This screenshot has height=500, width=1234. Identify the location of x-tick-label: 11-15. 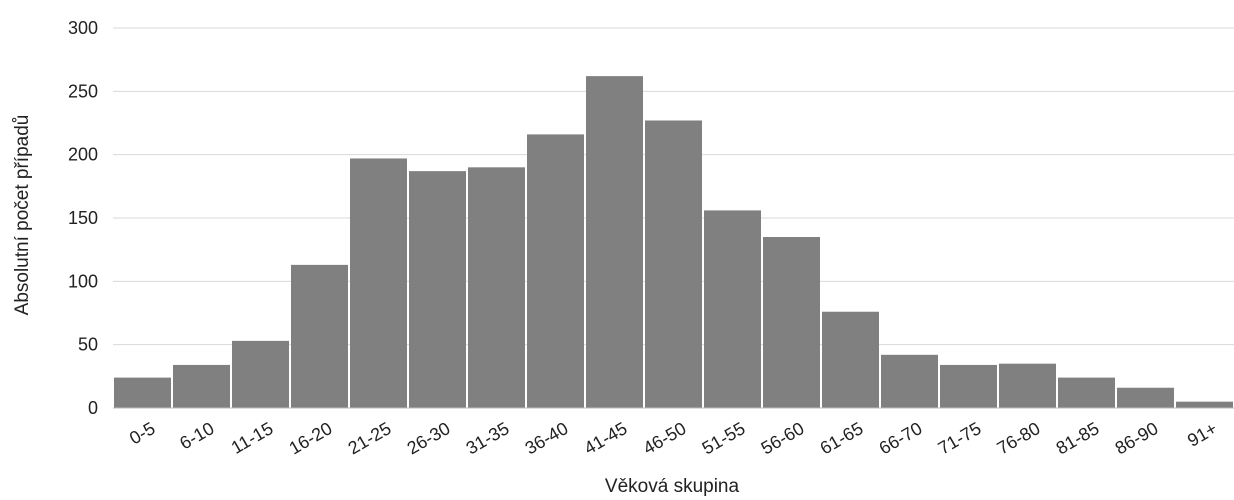
(252, 438).